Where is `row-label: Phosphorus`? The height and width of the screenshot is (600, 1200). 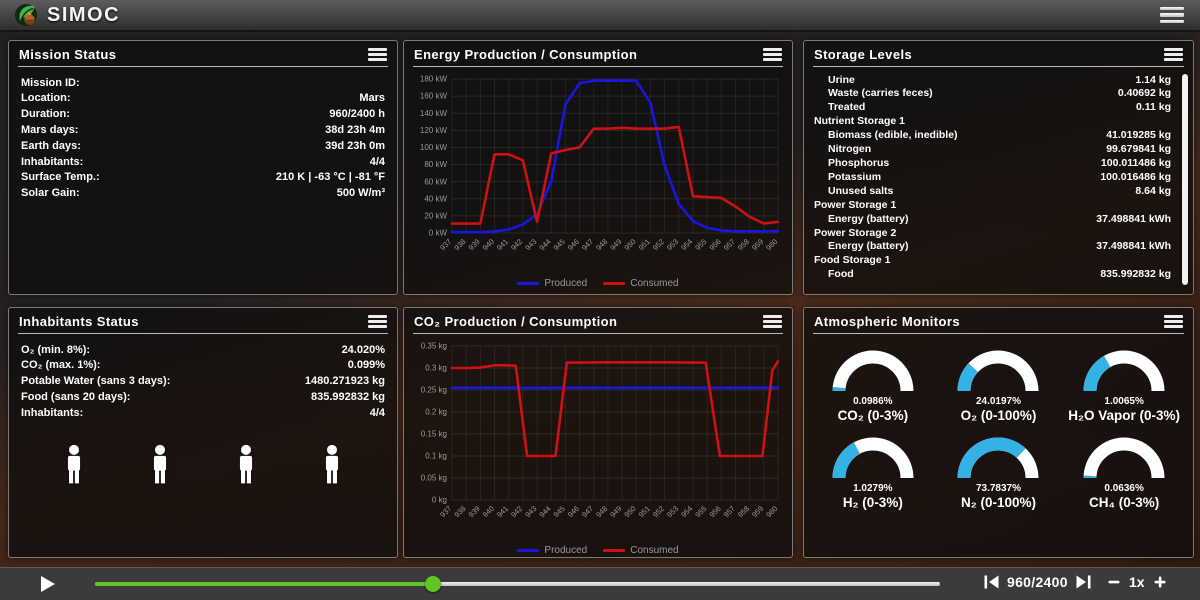
row-label: Phosphorus is located at coordinates (859, 163).